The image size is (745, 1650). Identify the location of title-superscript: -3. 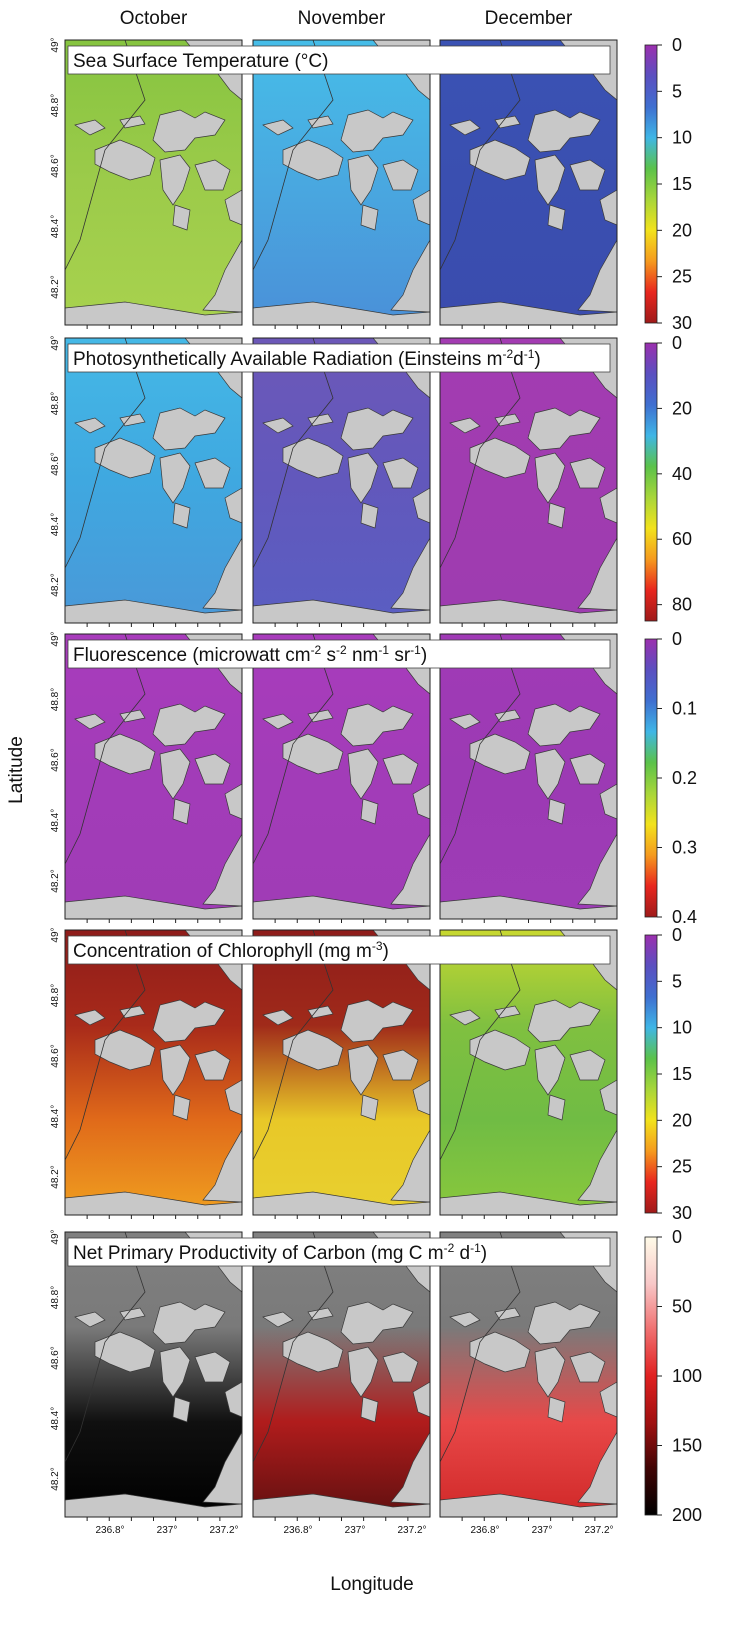
(377, 946).